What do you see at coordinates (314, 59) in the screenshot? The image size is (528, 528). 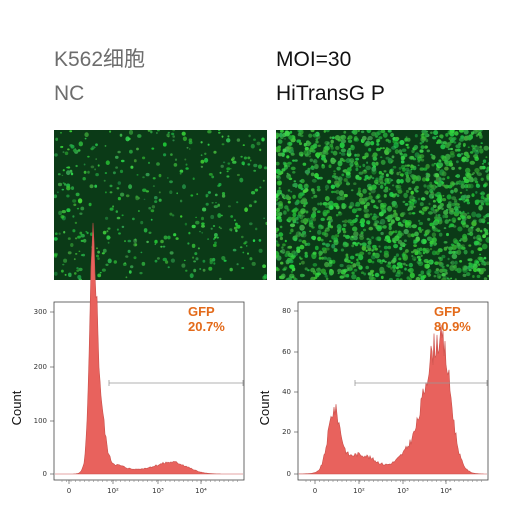 I see `right-title: MOI=30` at bounding box center [314, 59].